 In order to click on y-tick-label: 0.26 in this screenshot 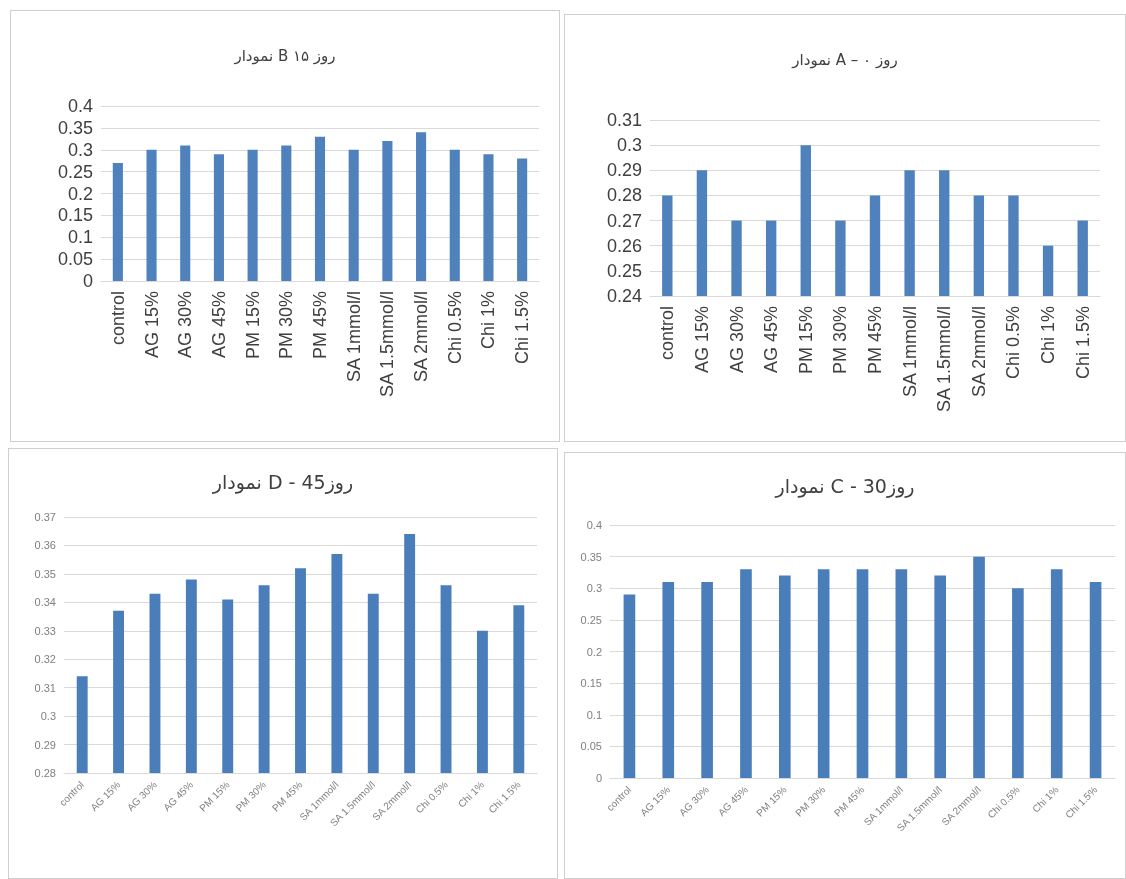, I will do `click(624, 245)`.